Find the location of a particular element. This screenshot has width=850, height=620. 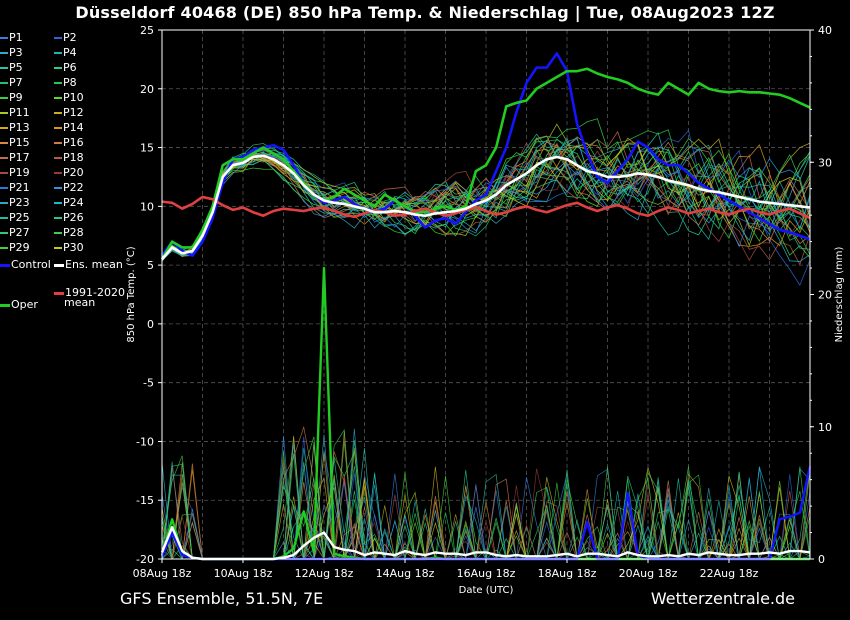

legend-item-p13: P13 is located at coordinates (15, 128).